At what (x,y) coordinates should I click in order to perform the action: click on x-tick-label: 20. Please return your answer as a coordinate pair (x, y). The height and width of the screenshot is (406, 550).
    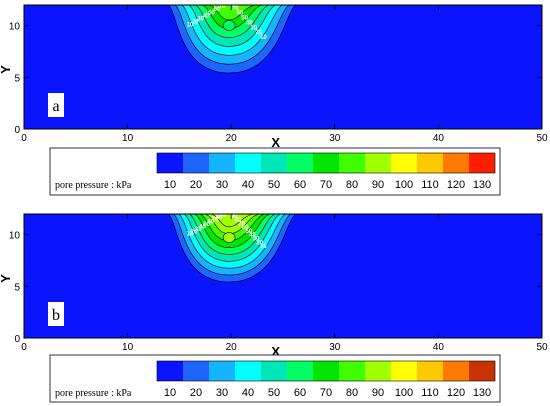
    Looking at the image, I should click on (232, 347).